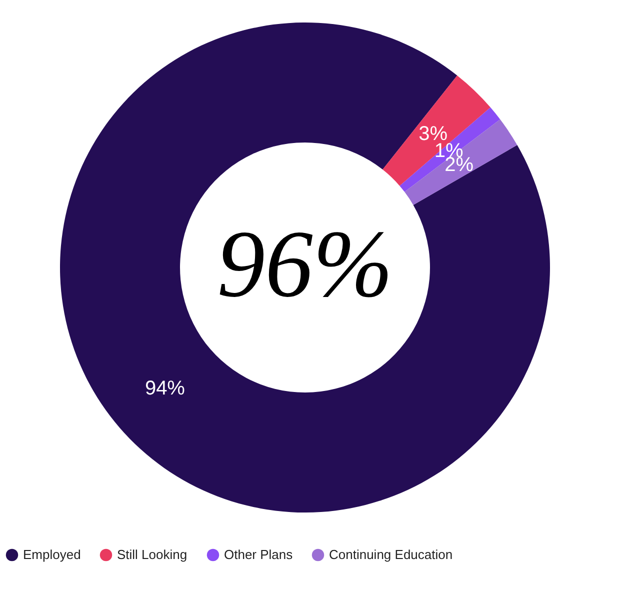 The image size is (644, 590). What do you see at coordinates (305, 263) in the screenshot?
I see `text: 96%` at bounding box center [305, 263].